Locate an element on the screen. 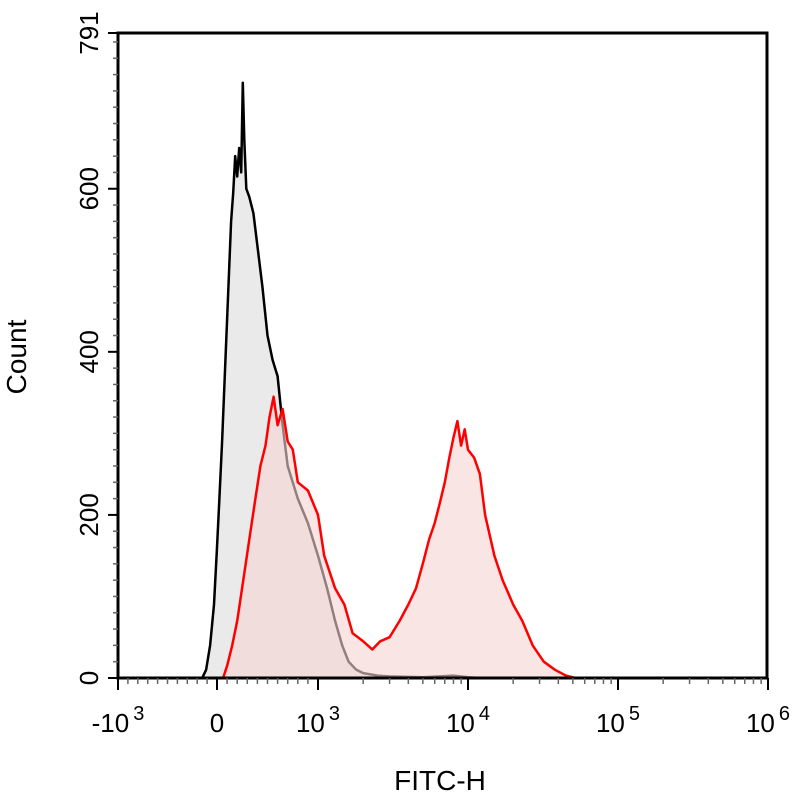 Image resolution: width=796 pixels, height=802 pixels. y-axis-title-group: Count is located at coordinates (16, 356).